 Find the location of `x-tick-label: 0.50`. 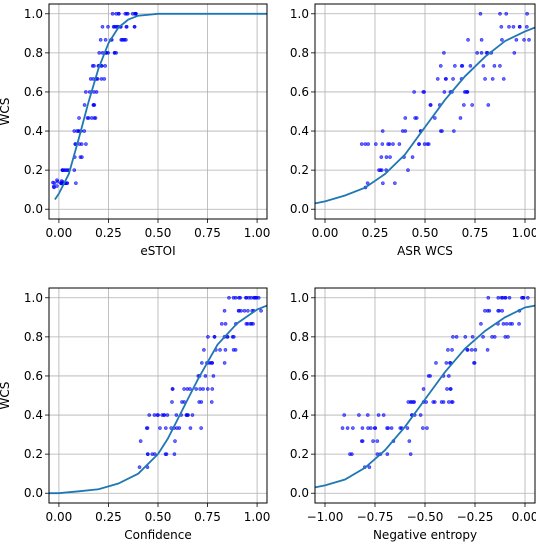

x-tick-label: 0.50 is located at coordinates (158, 233).